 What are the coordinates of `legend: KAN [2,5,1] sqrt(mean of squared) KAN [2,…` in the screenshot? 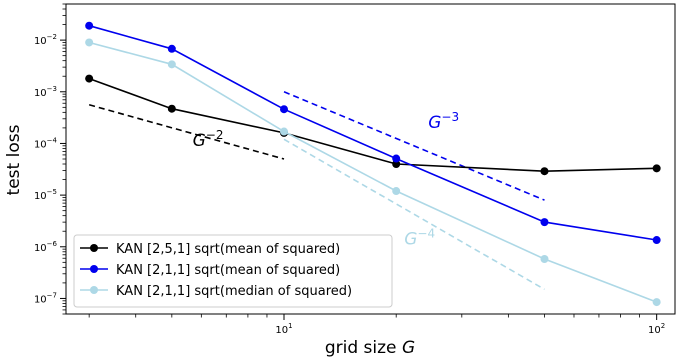 It's located at (233, 271).